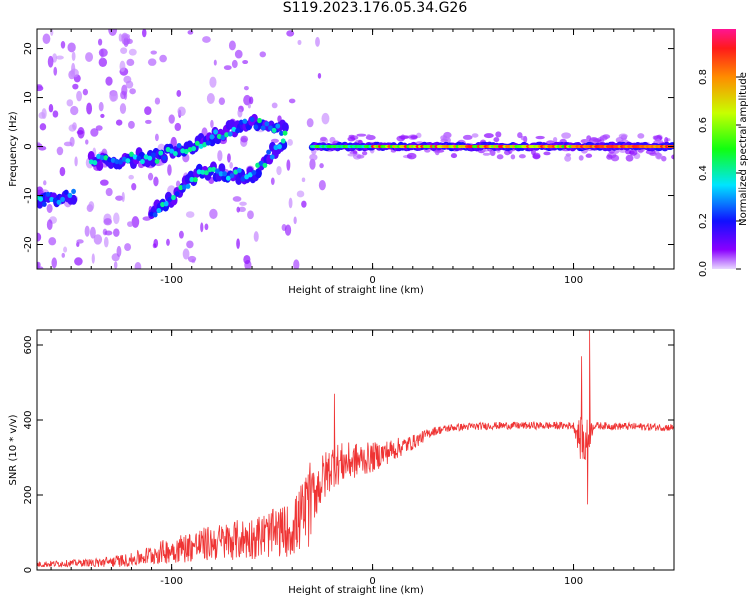 The width and height of the screenshot is (750, 600). What do you see at coordinates (13, 449) in the screenshot?
I see `snr-ylabel: SNR (10 * v/v)` at bounding box center [13, 449].